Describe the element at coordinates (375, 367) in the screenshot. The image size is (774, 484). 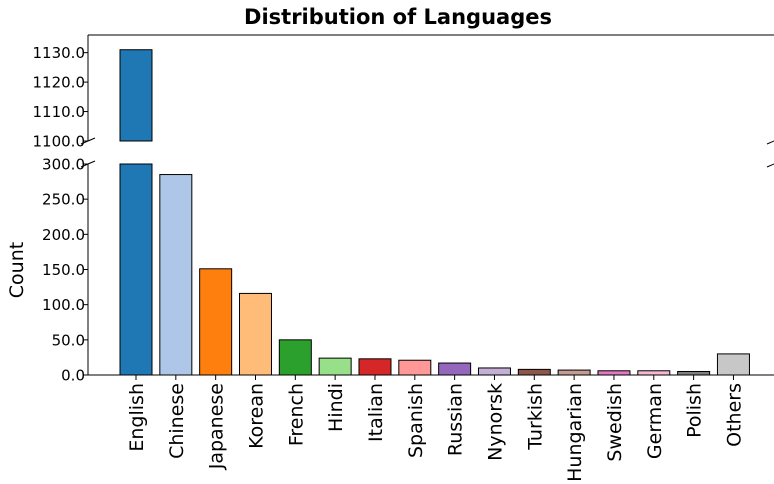
I see `bar-italian` at that location.